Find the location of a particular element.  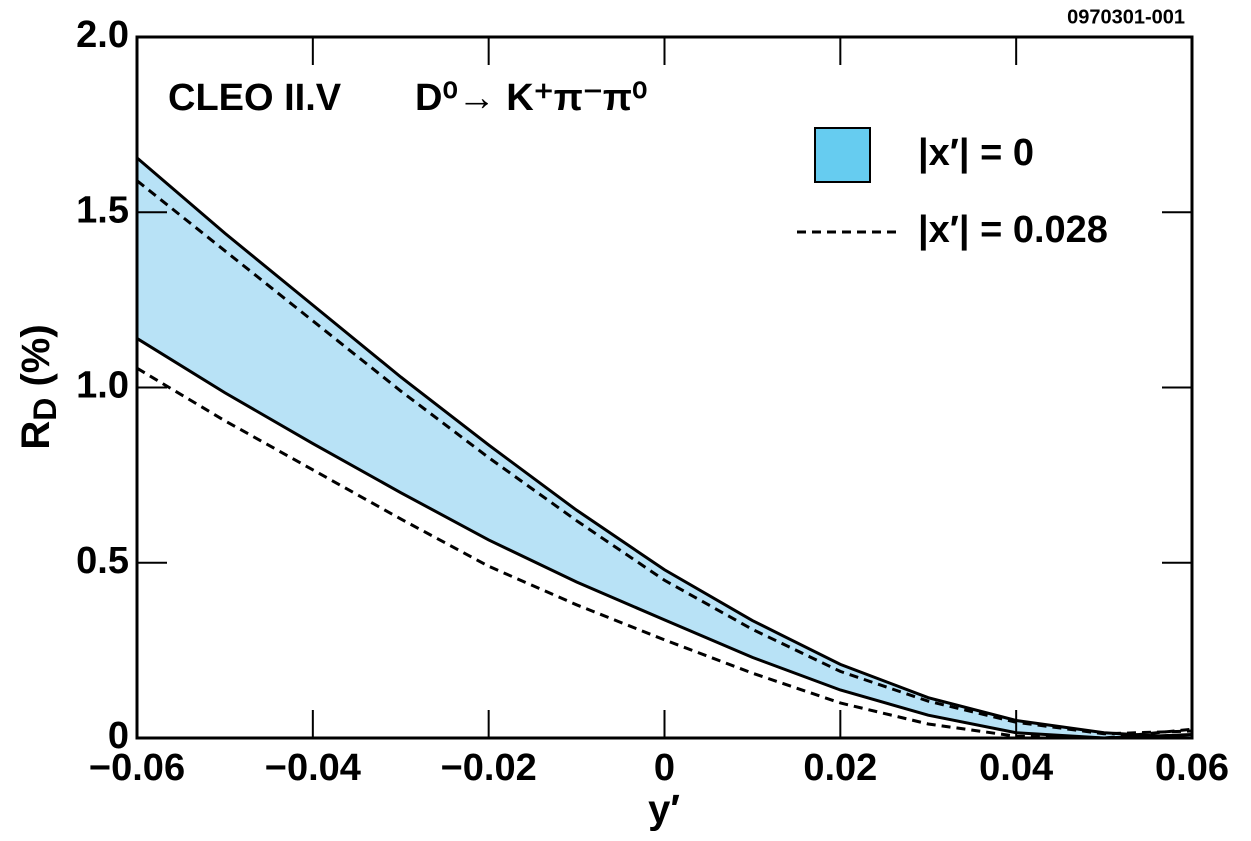

legend-label: |x′| = 0 is located at coordinates (976, 153).